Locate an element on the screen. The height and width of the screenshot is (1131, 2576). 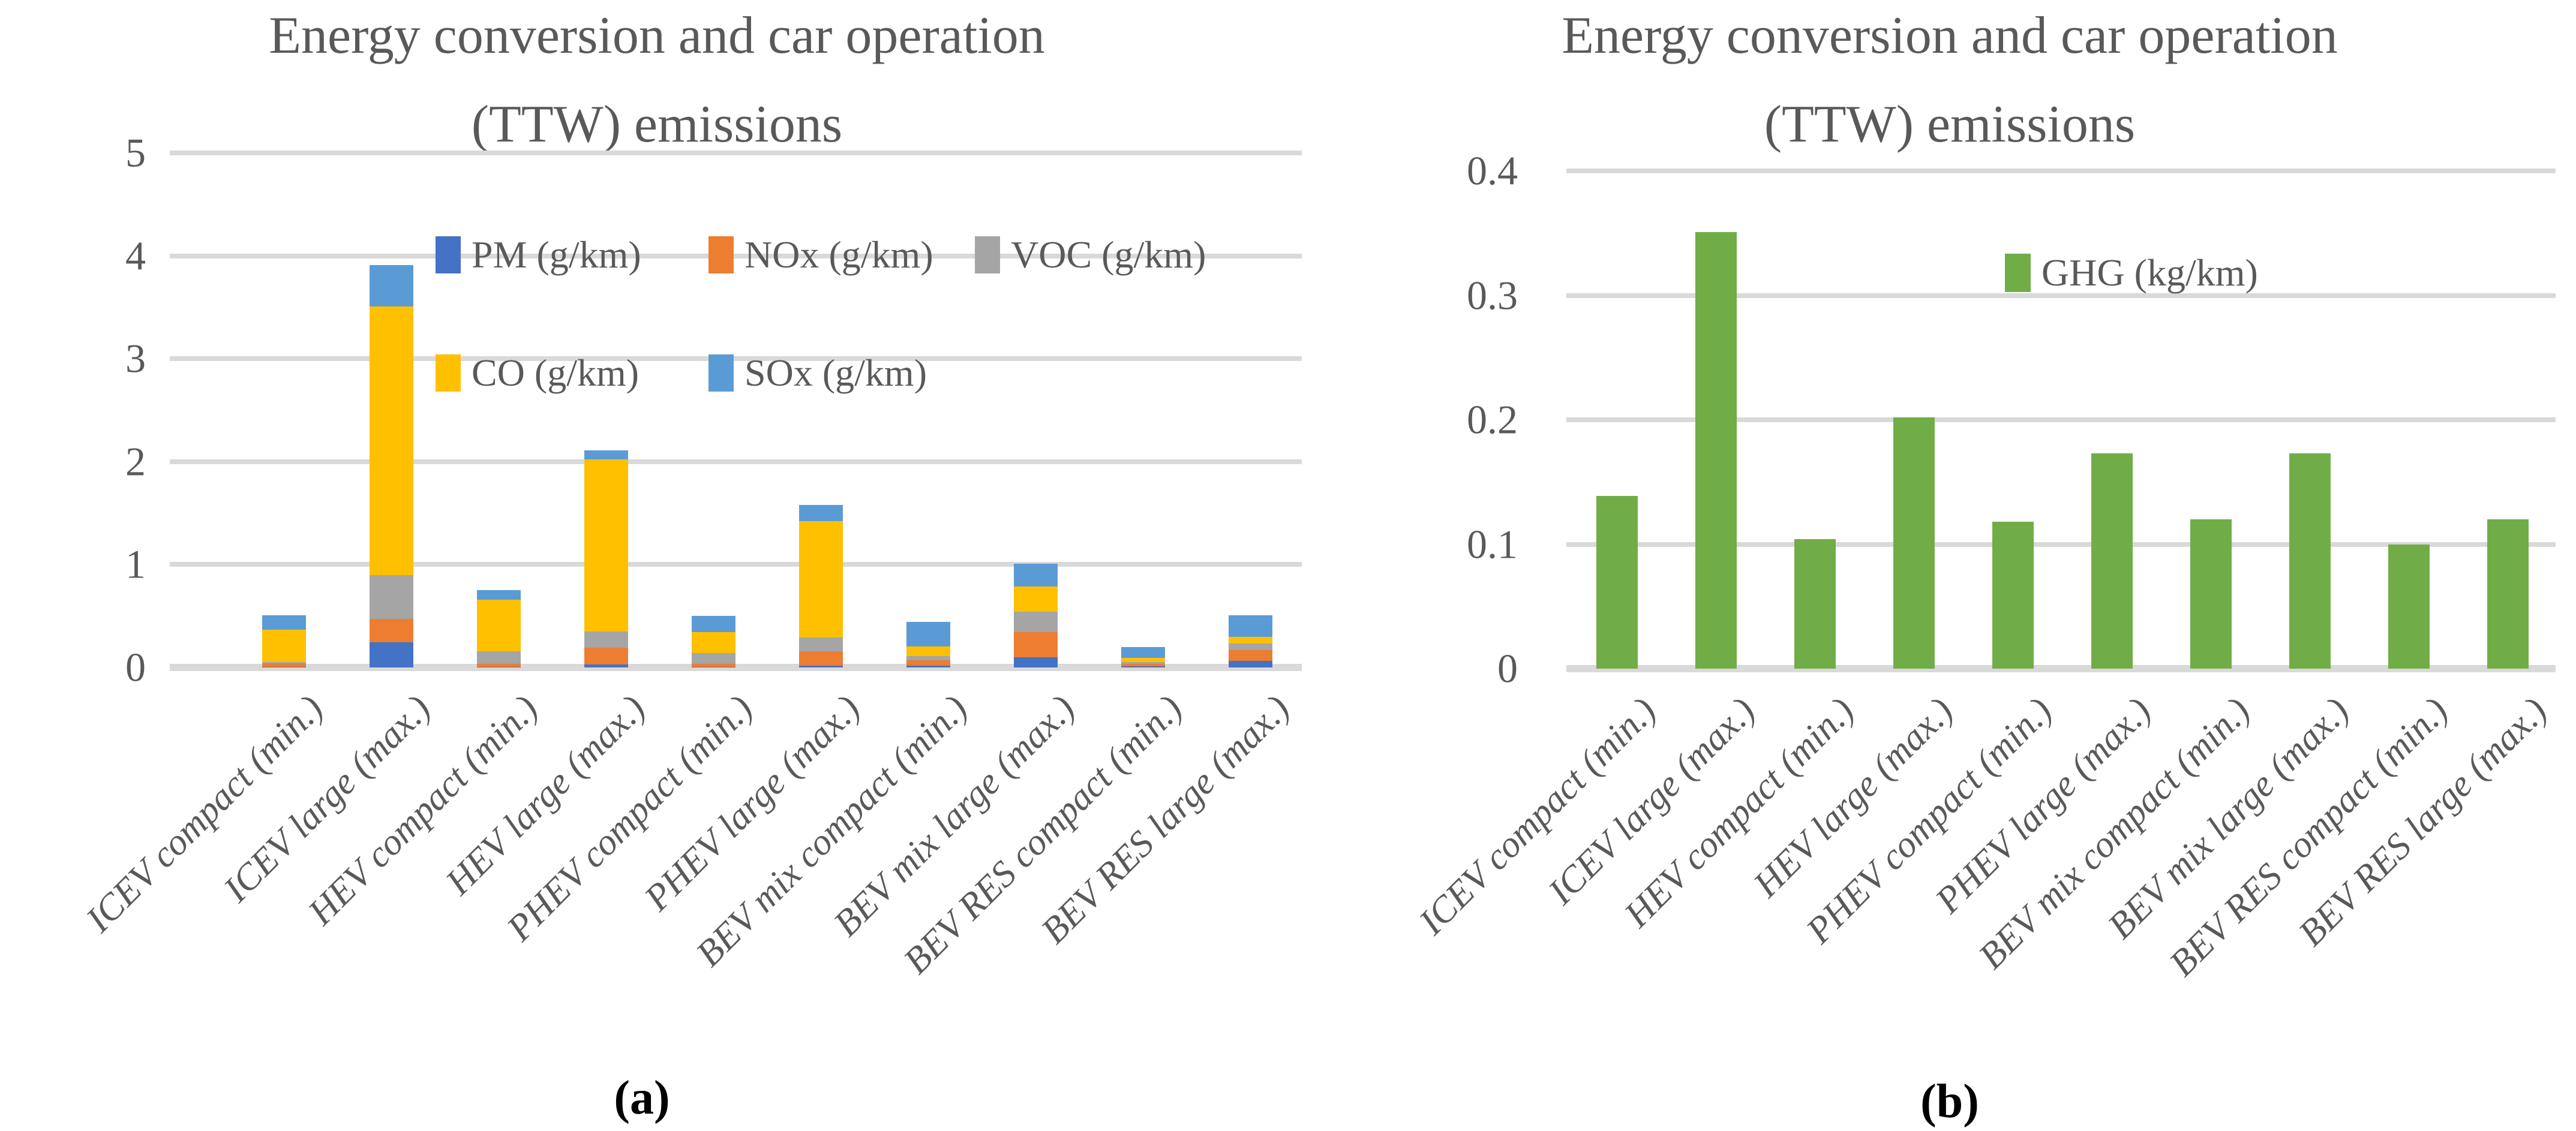
y-axis-tick-label: 0.4 is located at coordinates (1493, 171).